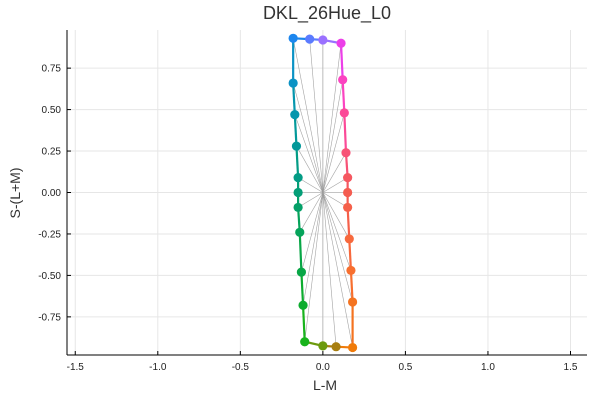  What do you see at coordinates (323, 367) in the screenshot?
I see `x-tick-label: 0.0` at bounding box center [323, 367].